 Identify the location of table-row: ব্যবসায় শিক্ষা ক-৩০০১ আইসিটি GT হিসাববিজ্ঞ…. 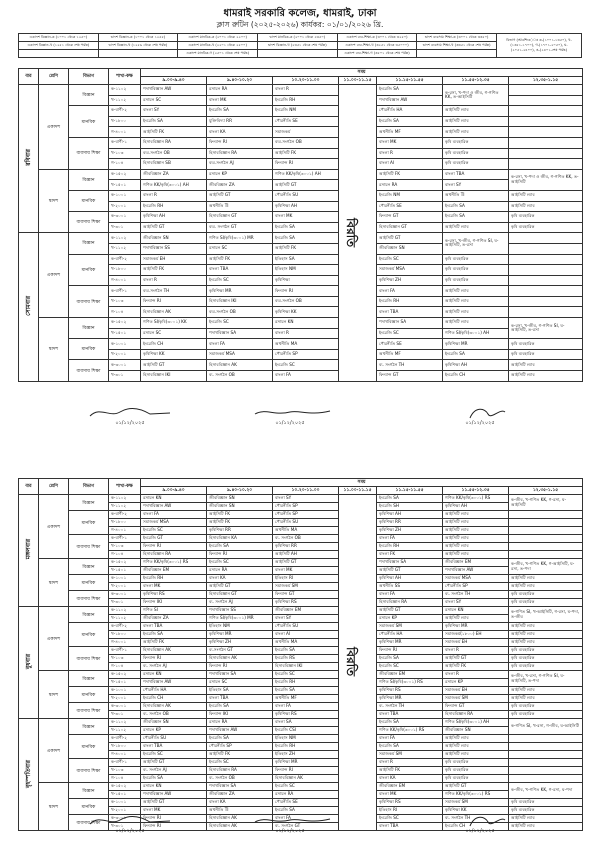
(301, 370).